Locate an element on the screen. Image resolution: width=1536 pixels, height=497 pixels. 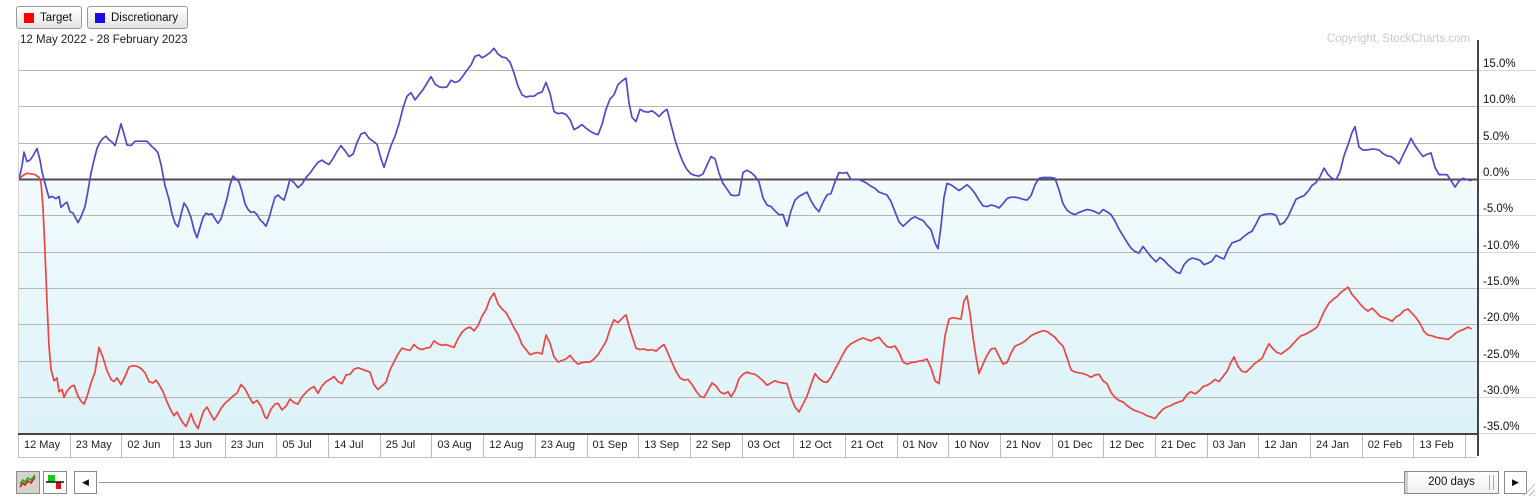
scrollbar-track is located at coordinates (751, 482).